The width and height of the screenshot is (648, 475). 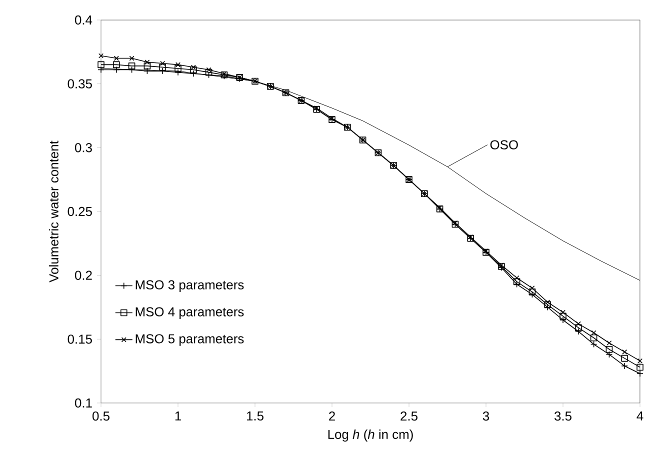 What do you see at coordinates (486, 416) in the screenshot?
I see `x-tick-label: 3` at bounding box center [486, 416].